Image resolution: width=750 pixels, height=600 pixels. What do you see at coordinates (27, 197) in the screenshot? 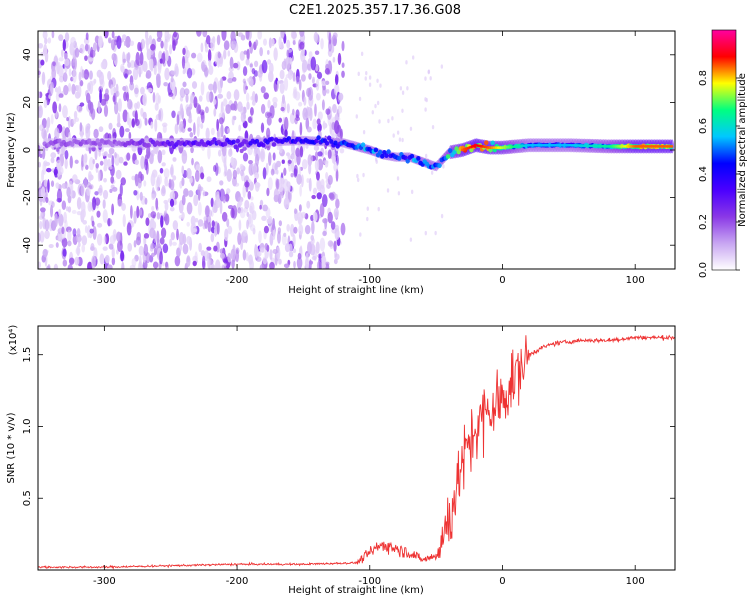
I see `spectrogram-y-tick-label: -20` at bounding box center [27, 197].